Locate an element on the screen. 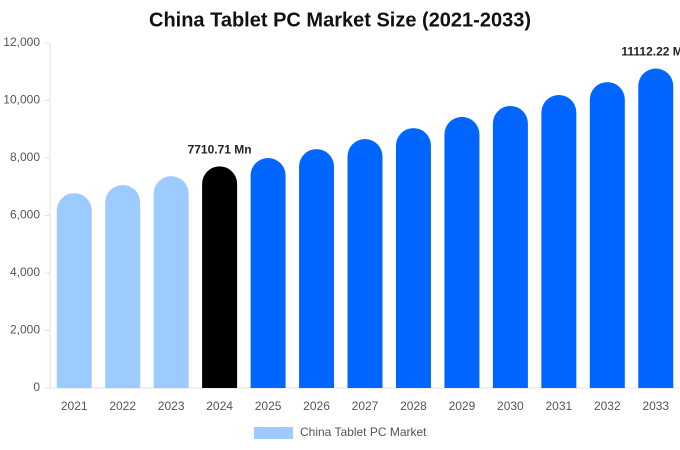 The image size is (680, 450). x-tick-label: 2031 is located at coordinates (558, 406).